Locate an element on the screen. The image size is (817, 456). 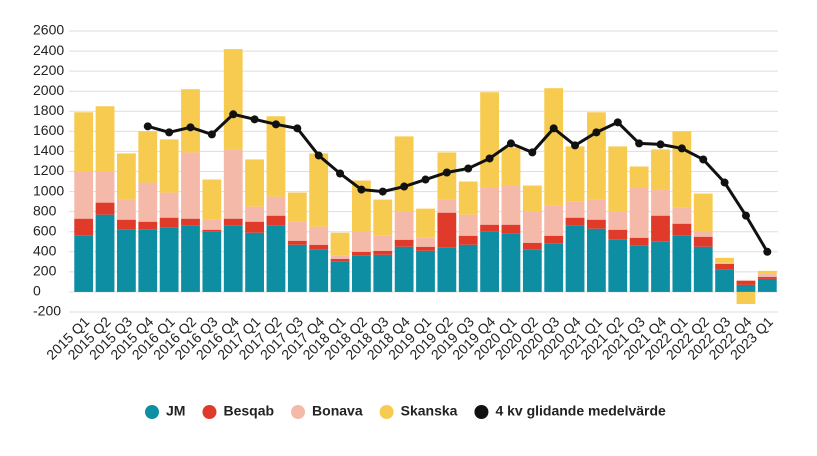
y-tick-label: 200 is located at coordinates (45, 271).